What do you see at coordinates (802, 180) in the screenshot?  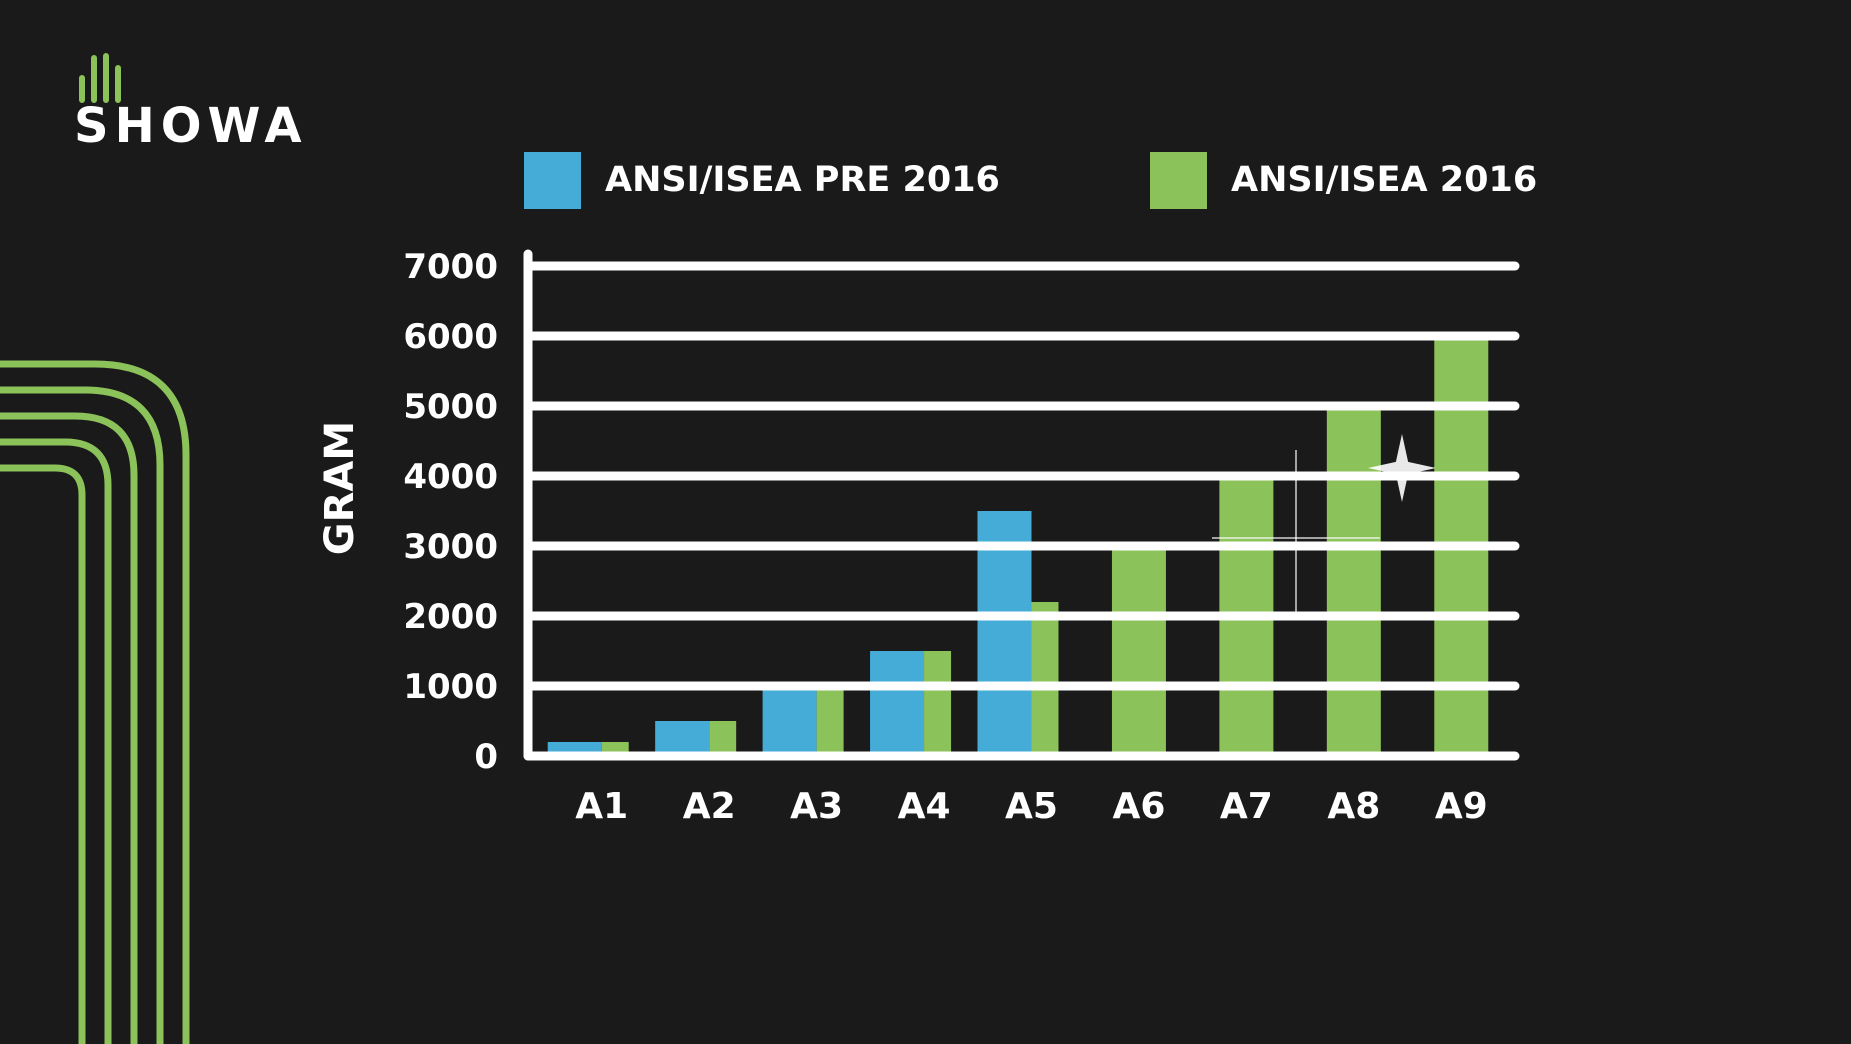 I see `legend-label-pre2016: ANSI/ISEA PRE 2016` at bounding box center [802, 180].